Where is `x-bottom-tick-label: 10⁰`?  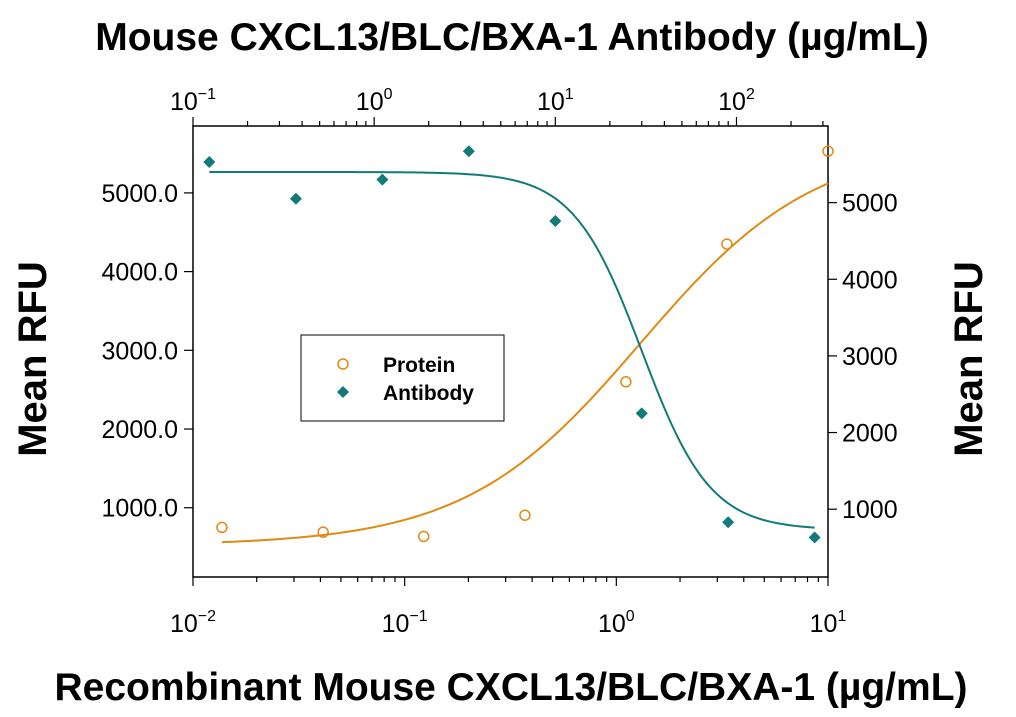
x-bottom-tick-label: 10⁰ is located at coordinates (616, 623).